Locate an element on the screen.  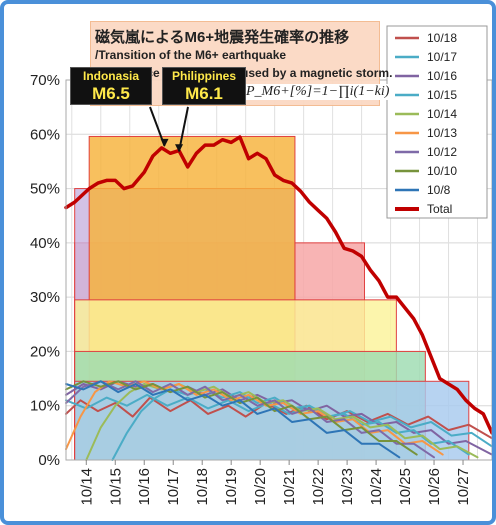
chart-subtitle-line-1: /Transition of the M6+ earthquake is located at coordinates (191, 55).